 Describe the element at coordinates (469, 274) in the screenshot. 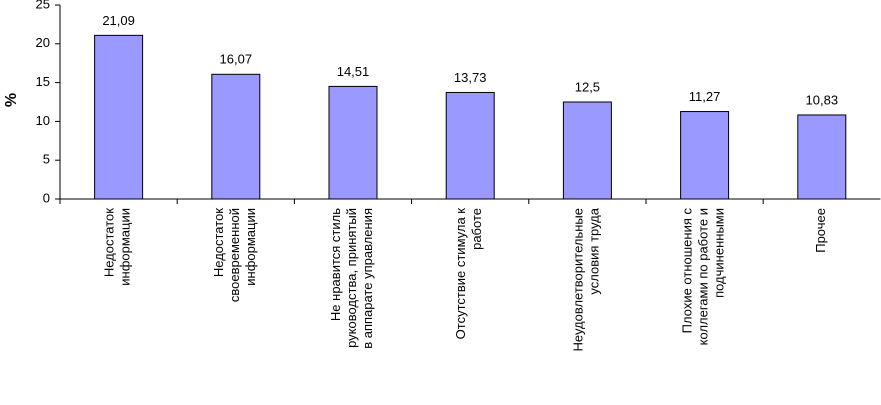

I see `x-tick-label: Отсутствие стимула кработе` at that location.